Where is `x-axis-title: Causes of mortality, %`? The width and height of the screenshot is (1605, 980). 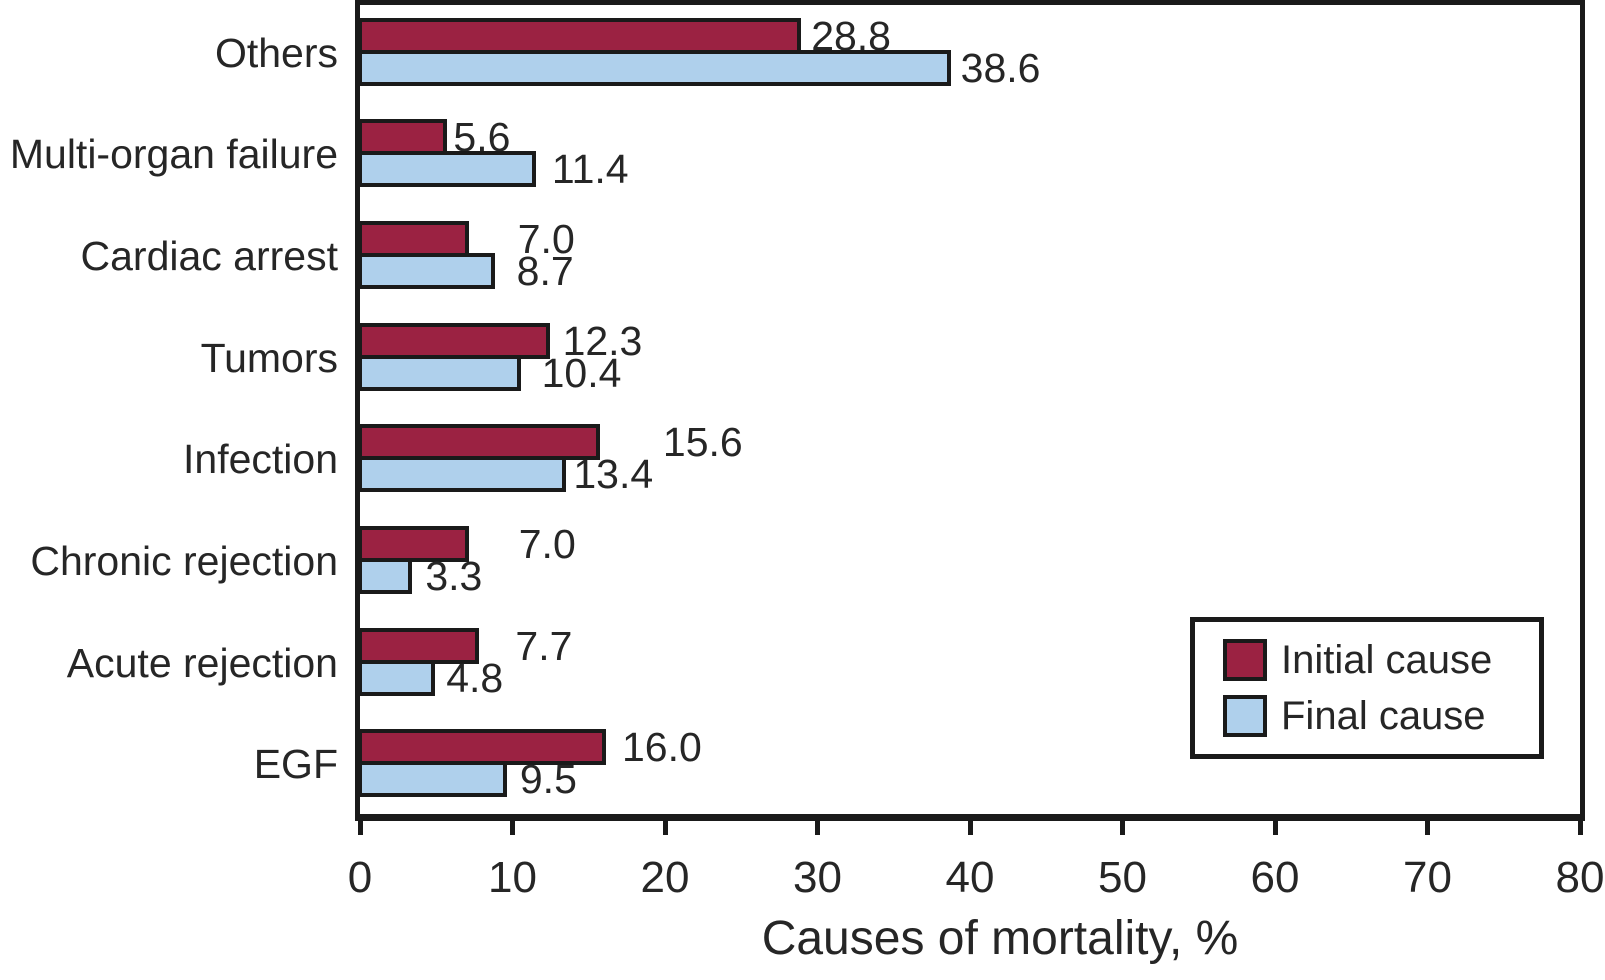 x-axis-title: Causes of mortality, % is located at coordinates (1000, 938).